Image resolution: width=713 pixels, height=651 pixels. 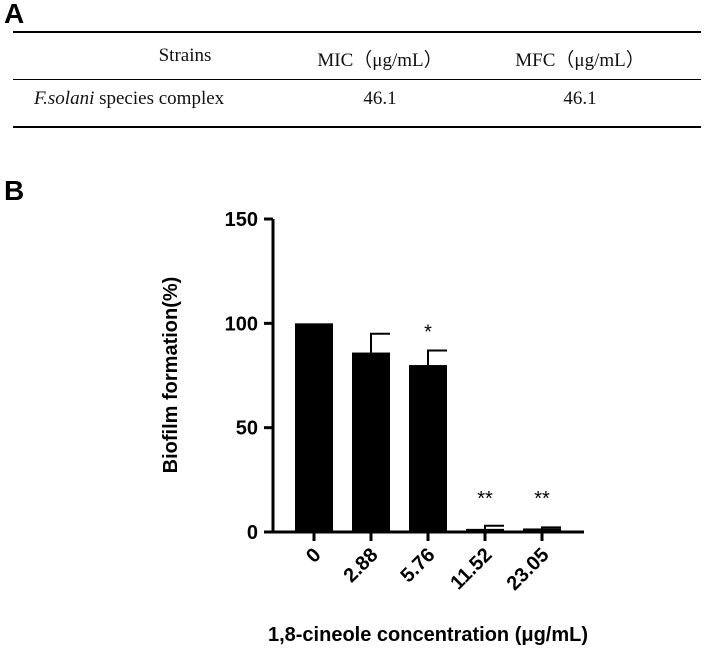 What do you see at coordinates (171, 375) in the screenshot?
I see `y-axis-label: Biofilm formation(%)` at bounding box center [171, 375].